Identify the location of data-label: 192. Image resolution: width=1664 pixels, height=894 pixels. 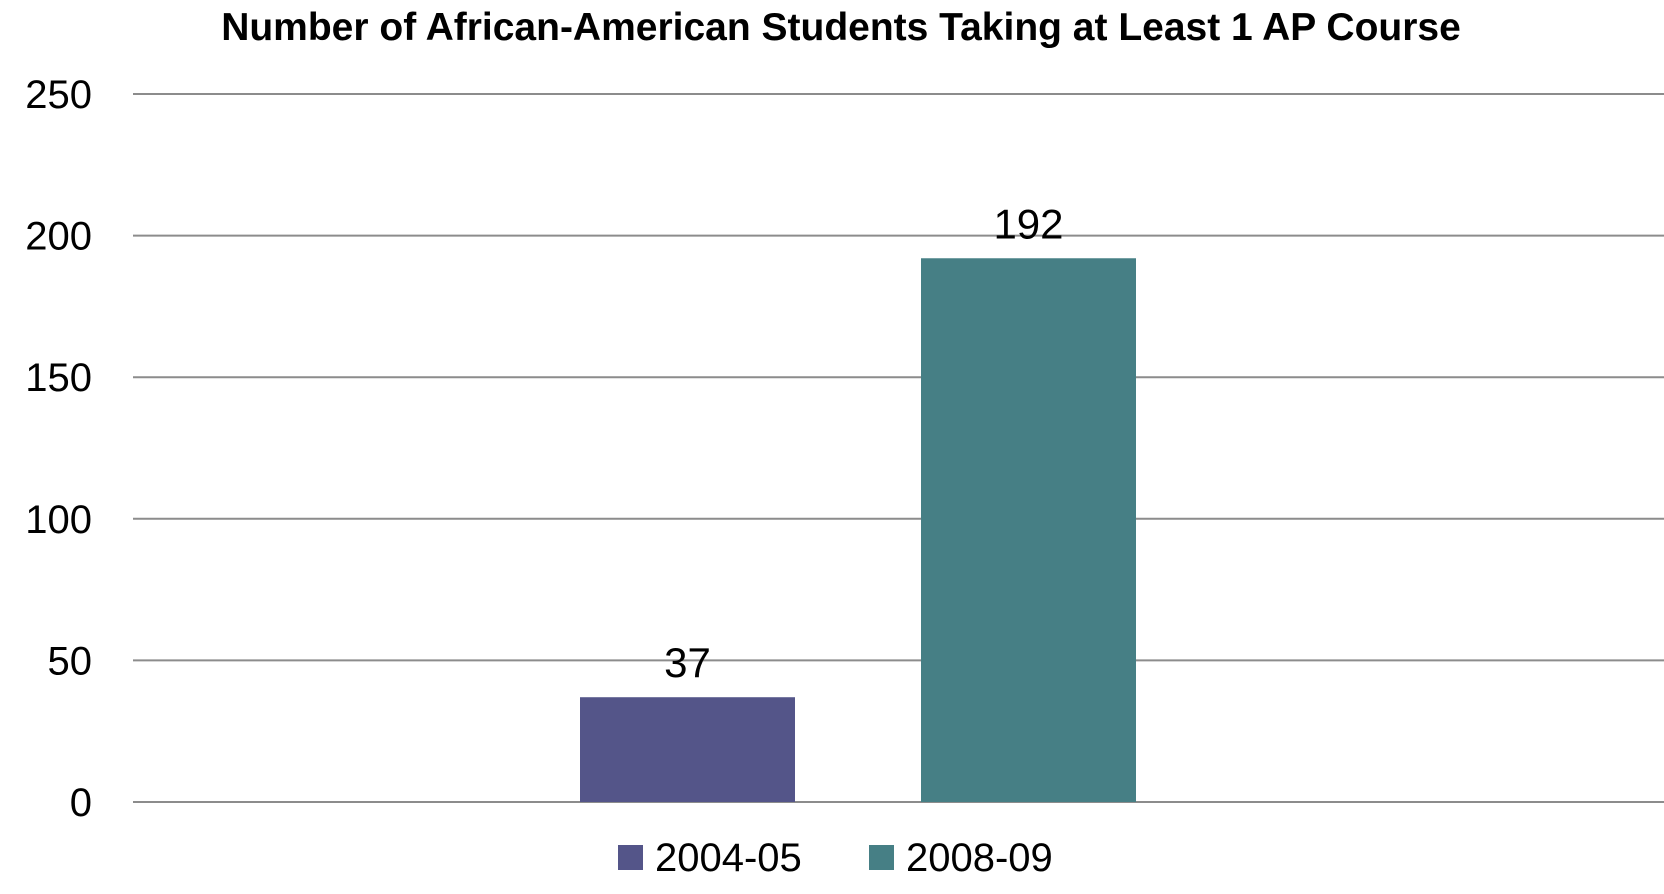
(1028, 223).